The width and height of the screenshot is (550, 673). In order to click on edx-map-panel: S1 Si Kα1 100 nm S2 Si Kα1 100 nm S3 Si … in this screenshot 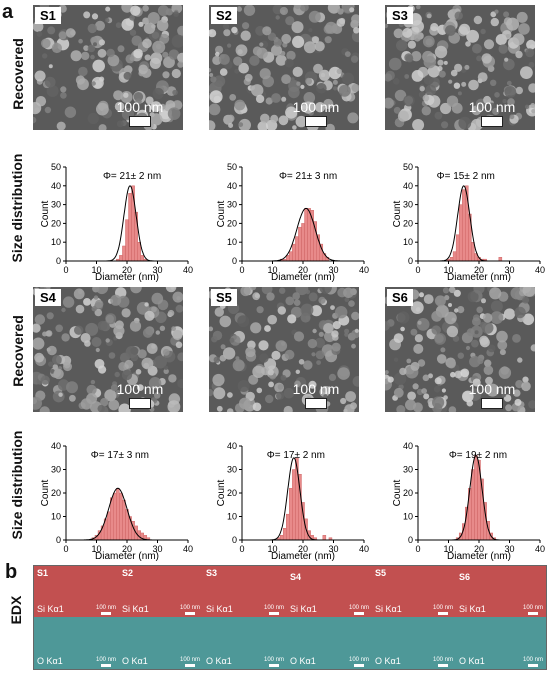, I will do `click(290, 617)`.